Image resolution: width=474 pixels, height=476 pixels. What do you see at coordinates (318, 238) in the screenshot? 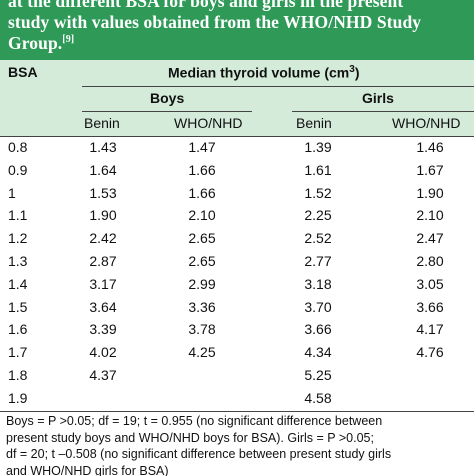
I see `value-cell: 2.52` at bounding box center [318, 238].